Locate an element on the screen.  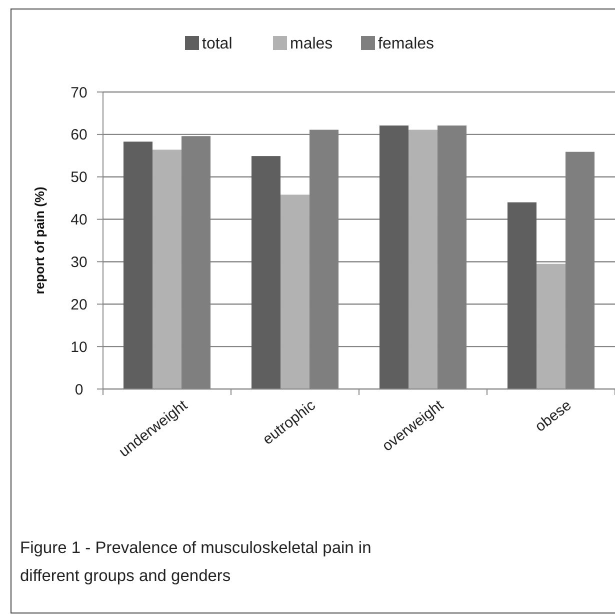
y-tick-label: 60 is located at coordinates (79, 135).